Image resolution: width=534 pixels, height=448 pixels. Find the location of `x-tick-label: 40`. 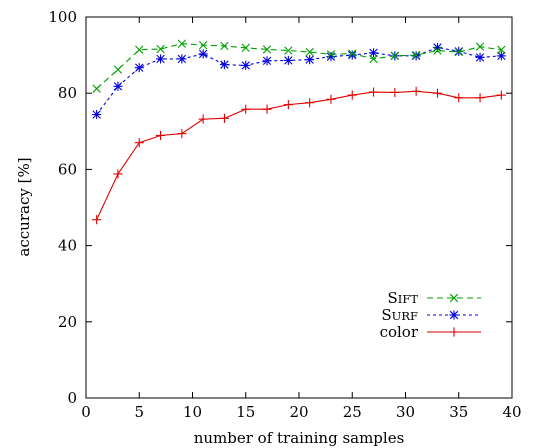

x-tick-label: 40 is located at coordinates (511, 412).